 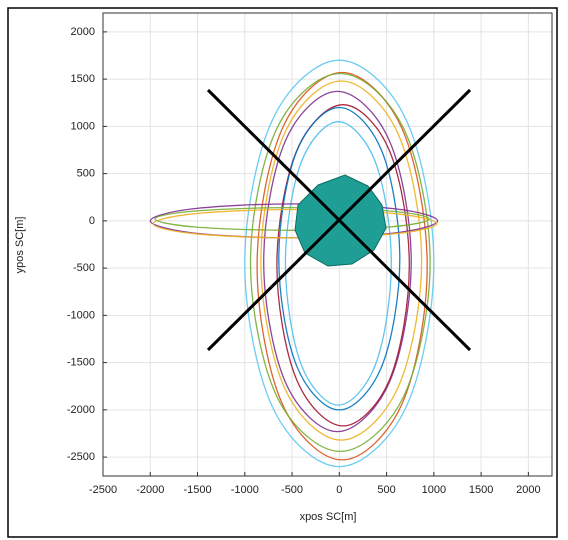 I want to click on y-tick-label: -2500, so click(x=81, y=457).